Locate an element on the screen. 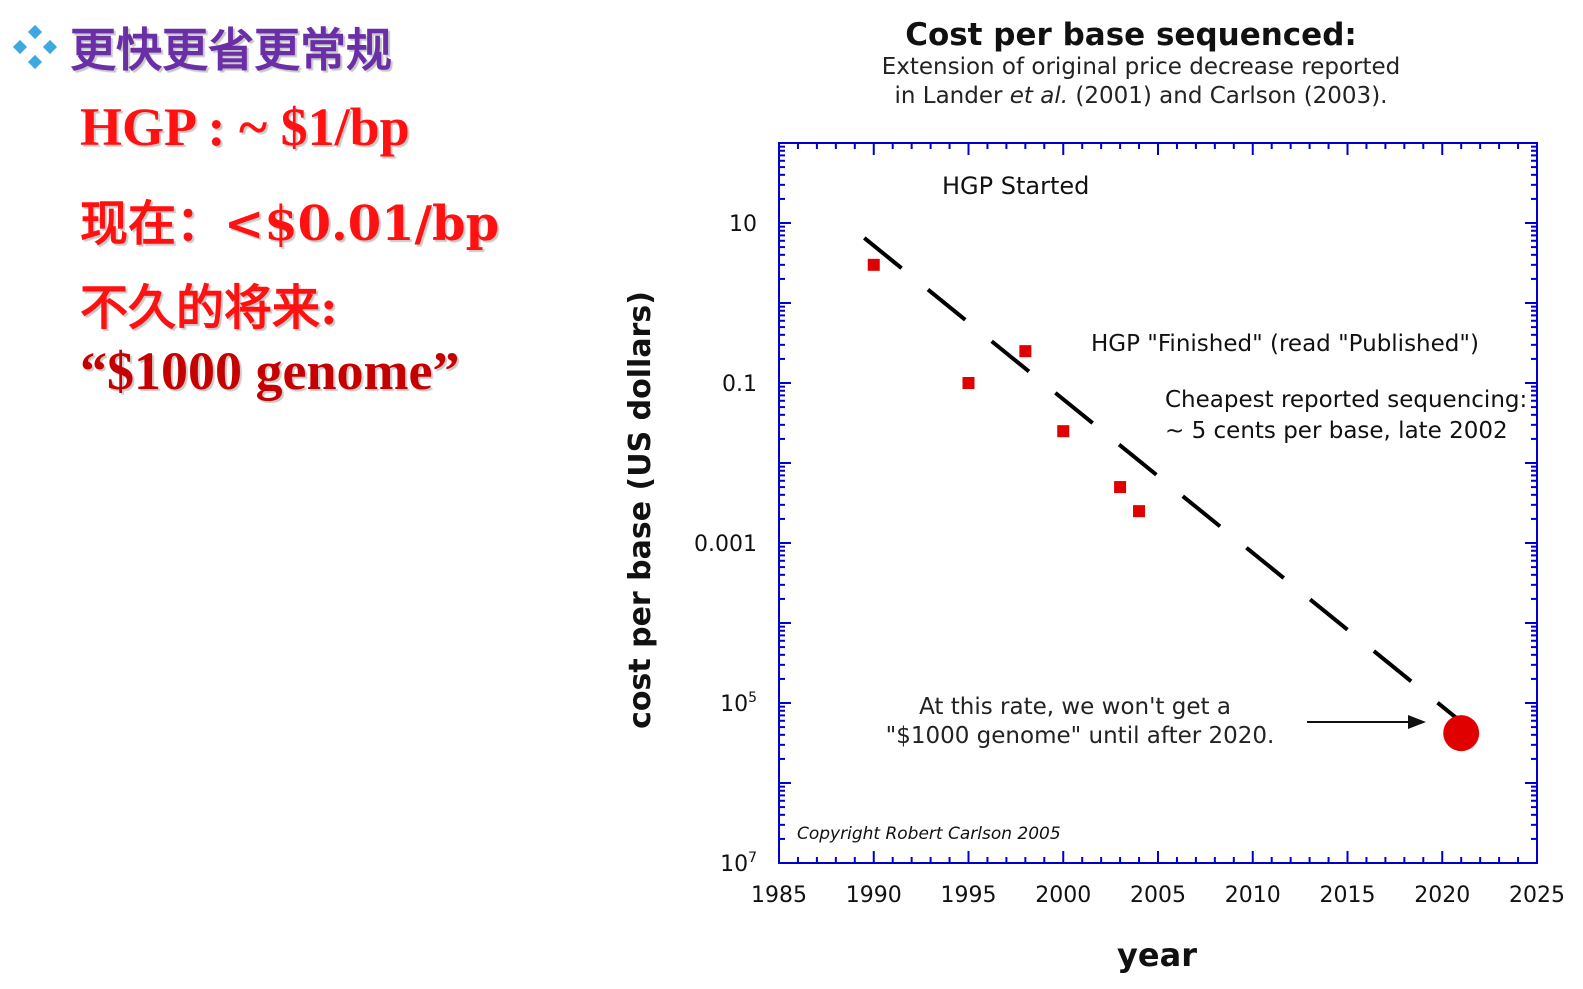 The width and height of the screenshot is (1583, 989). annotation-rate-line1: At this rate, we won't get a is located at coordinates (1075, 707).